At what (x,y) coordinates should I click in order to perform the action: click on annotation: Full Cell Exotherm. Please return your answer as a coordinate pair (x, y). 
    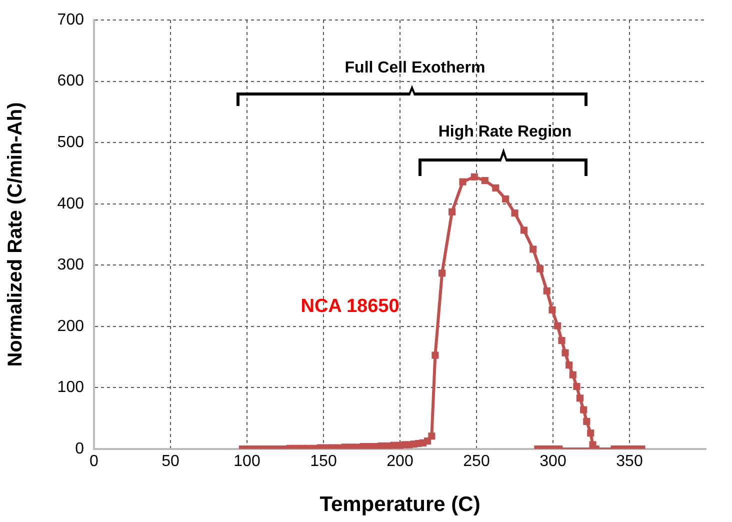
    Looking at the image, I should click on (415, 67).